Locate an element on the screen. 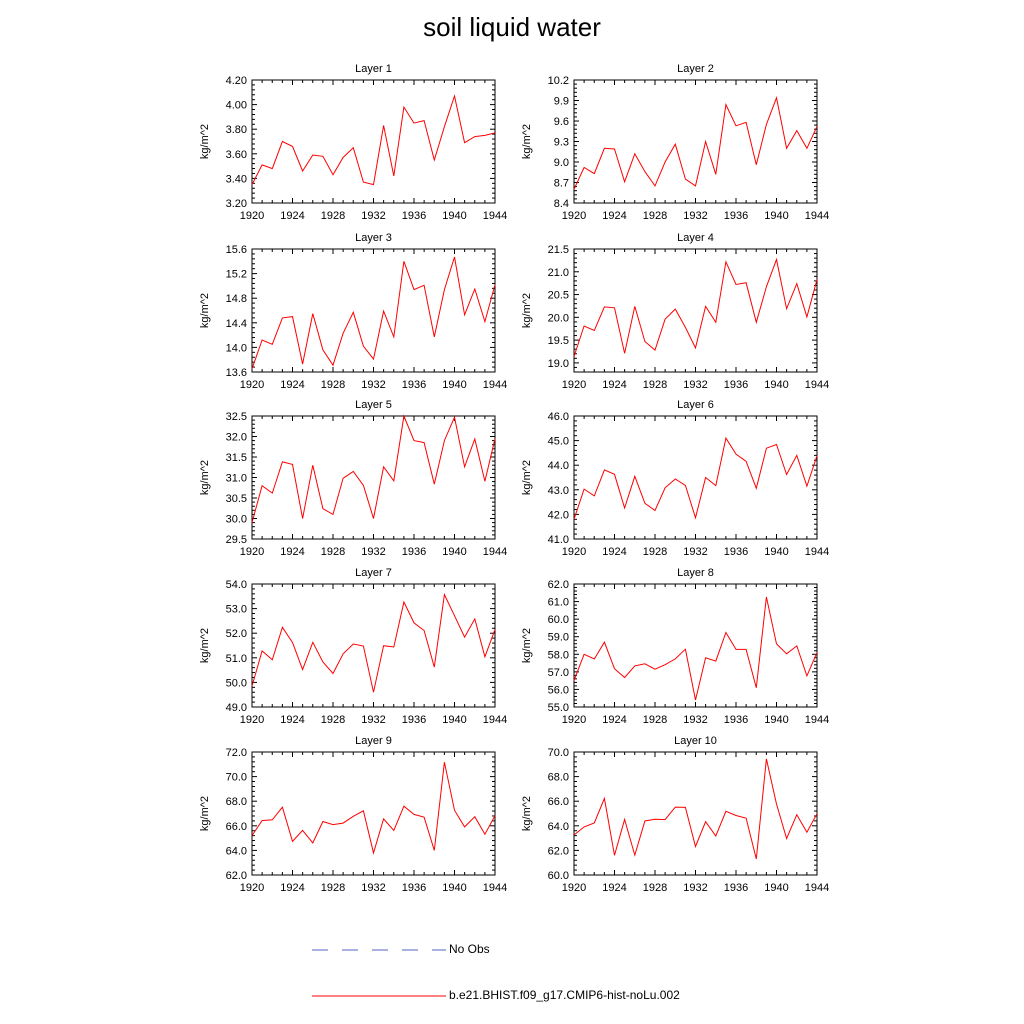 This screenshot has height=1024, width=1024. y-tick-label: 31.5 is located at coordinates (236, 458).